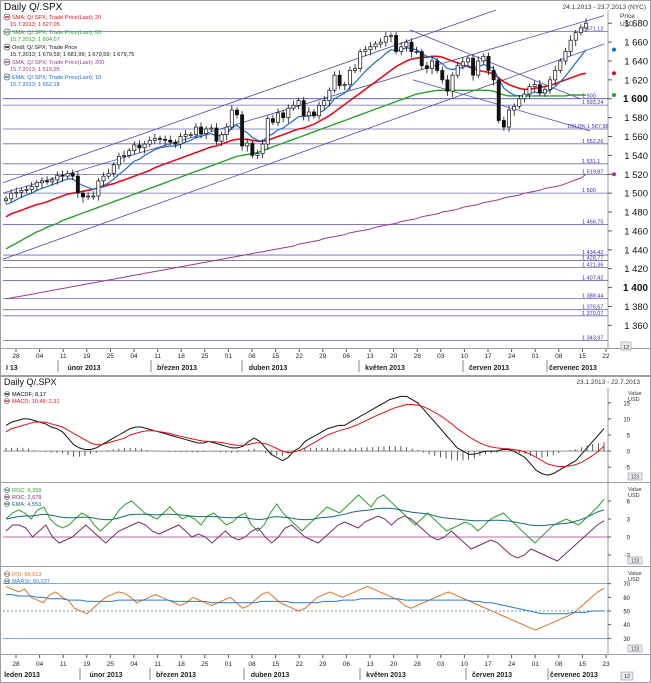  I want to click on x-tick-label: 24, so click(512, 664).